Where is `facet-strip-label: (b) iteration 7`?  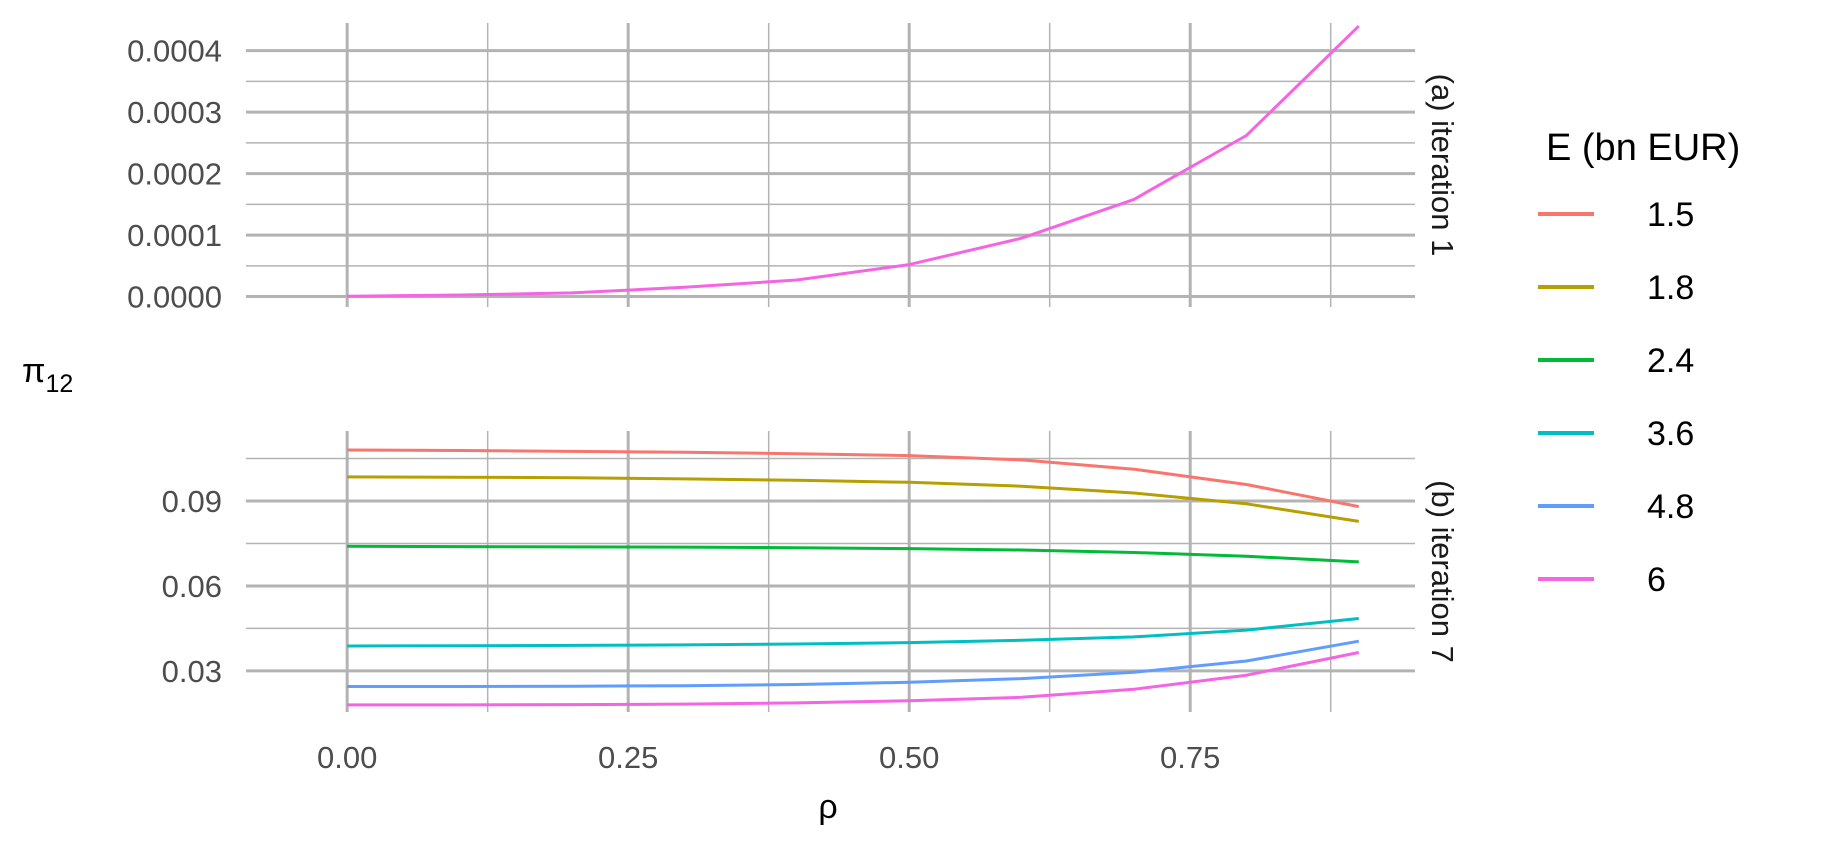
facet-strip-label: (b) iteration 7 is located at coordinates (1442, 571).